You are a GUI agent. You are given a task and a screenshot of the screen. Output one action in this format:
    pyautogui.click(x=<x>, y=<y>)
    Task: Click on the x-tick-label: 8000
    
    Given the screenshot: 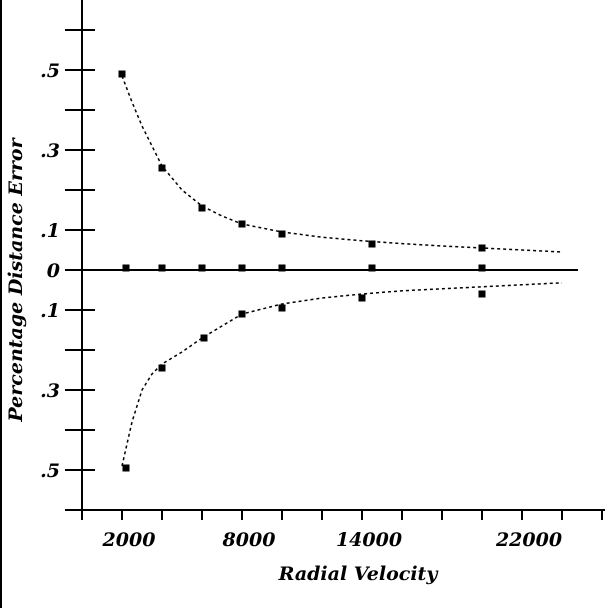 What is the action you would take?
    pyautogui.click(x=249, y=540)
    